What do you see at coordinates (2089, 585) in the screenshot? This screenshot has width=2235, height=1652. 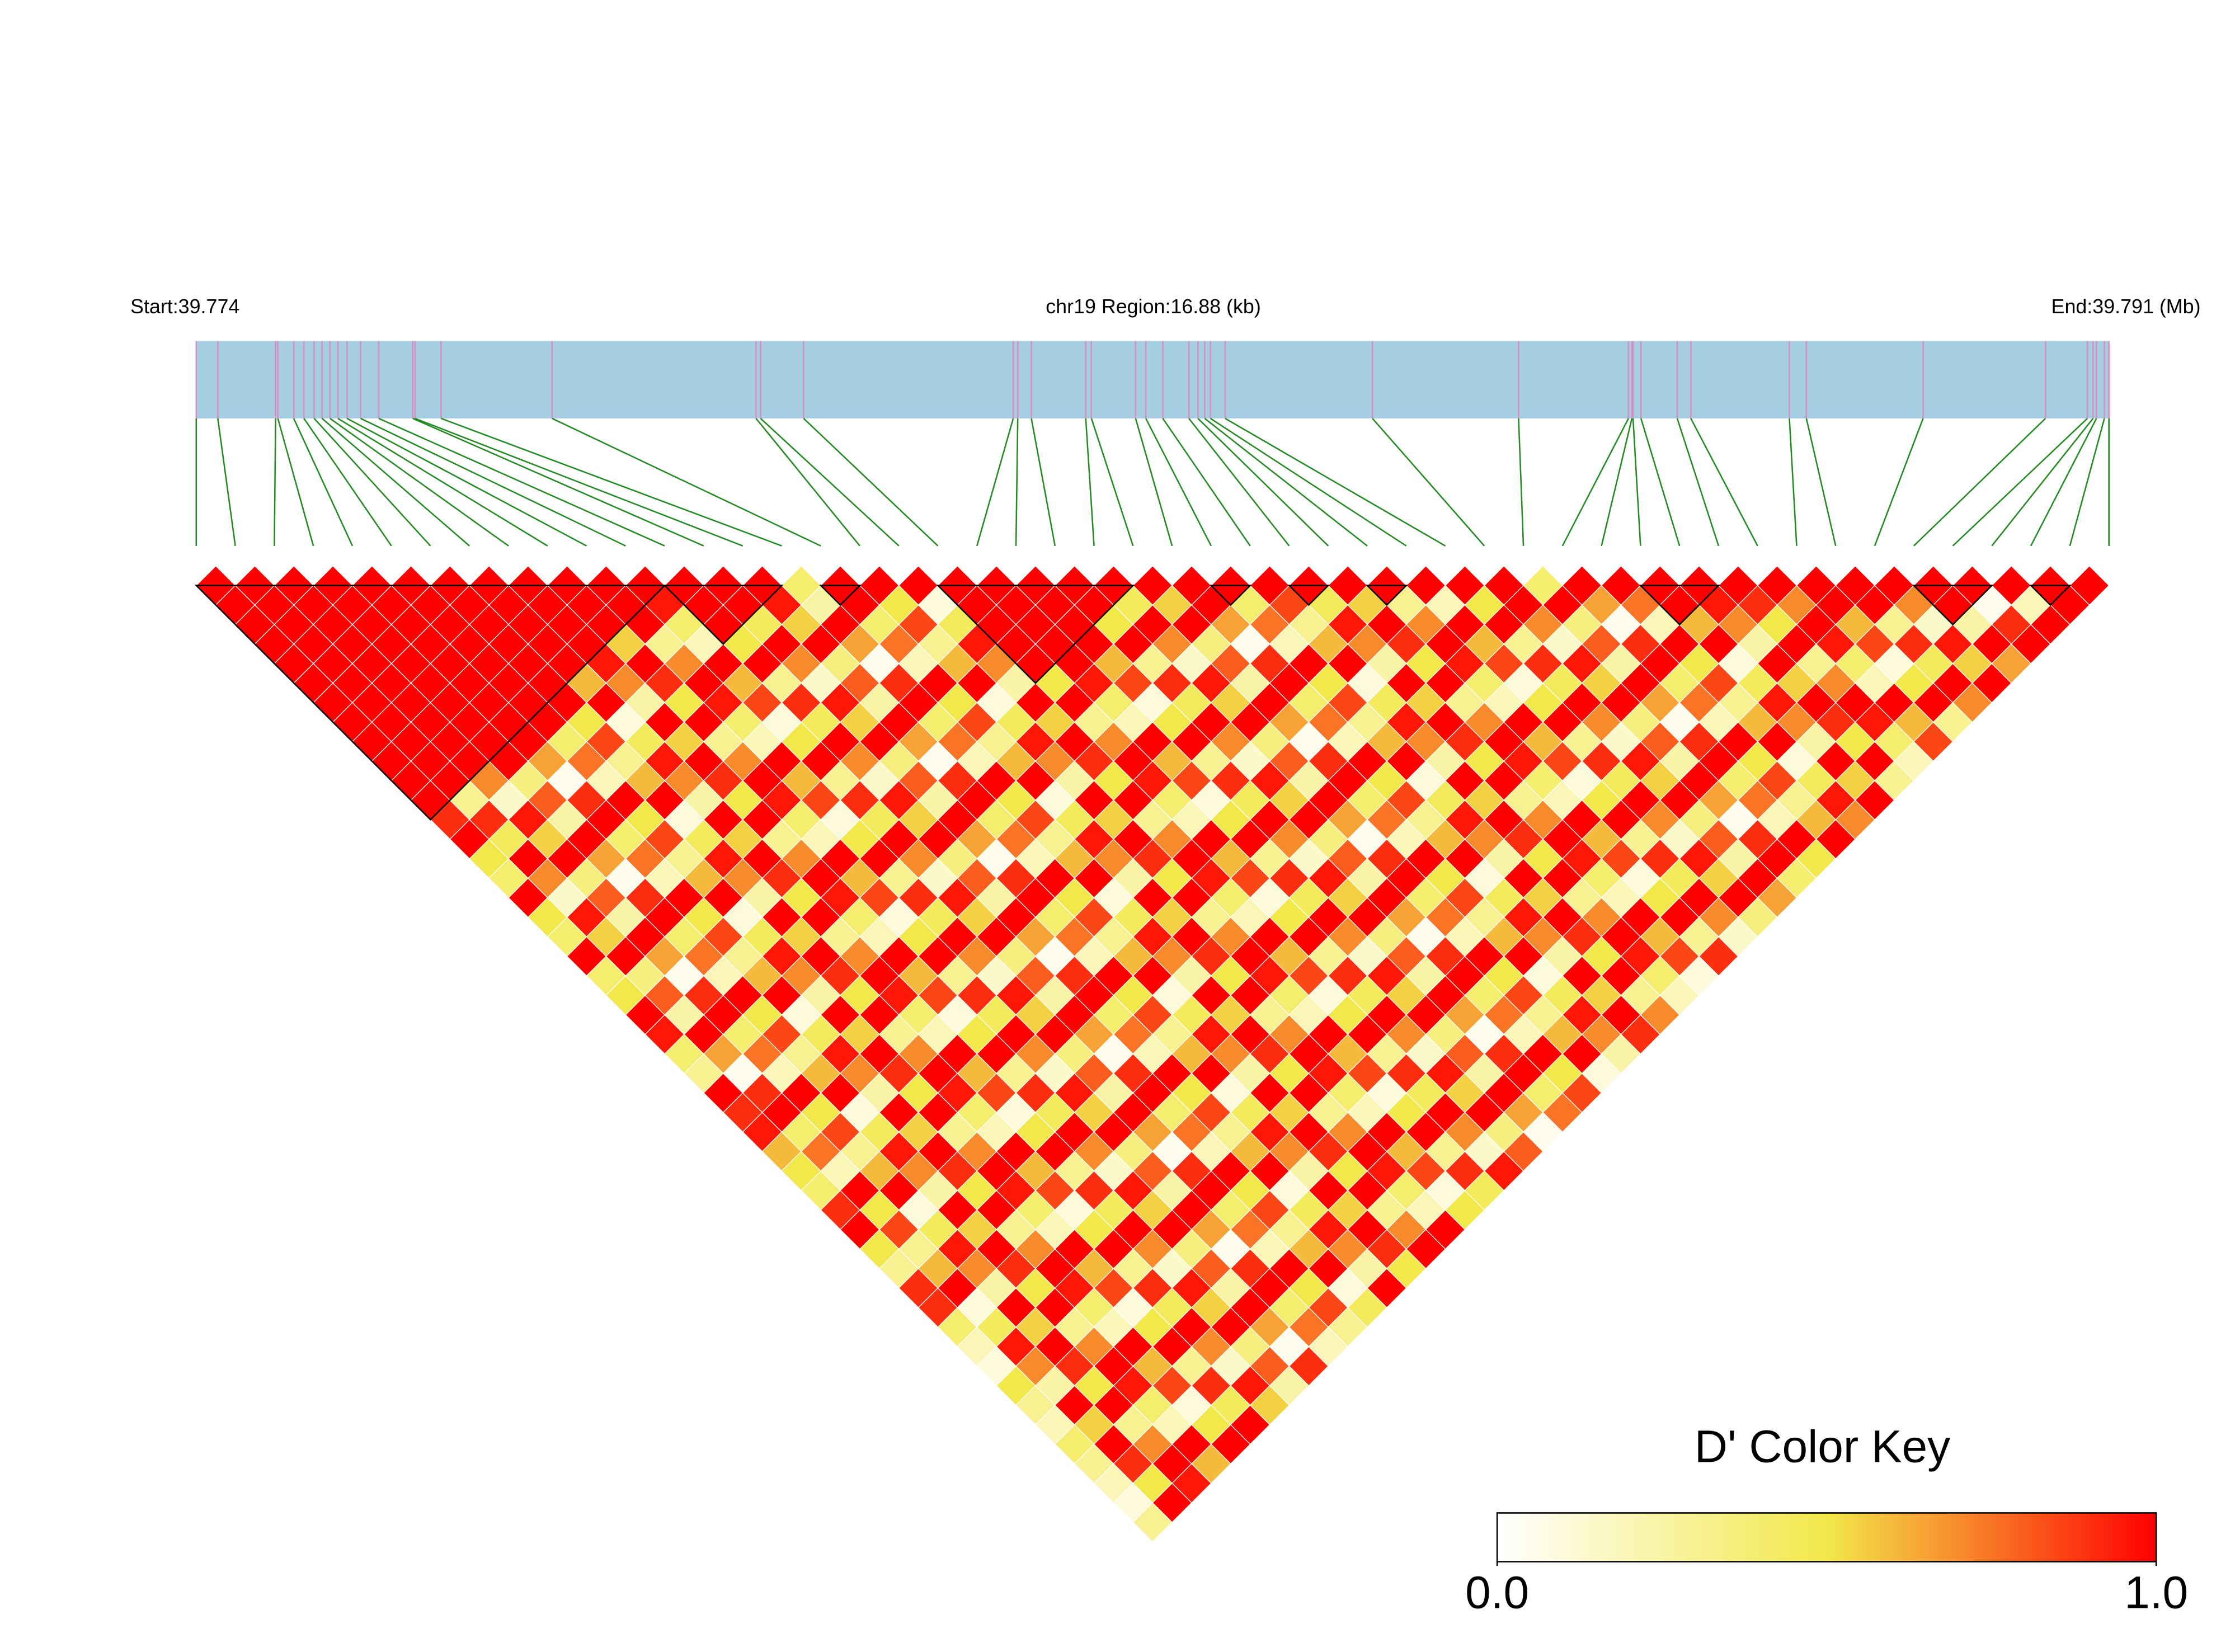 I see `ld-cell` at bounding box center [2089, 585].